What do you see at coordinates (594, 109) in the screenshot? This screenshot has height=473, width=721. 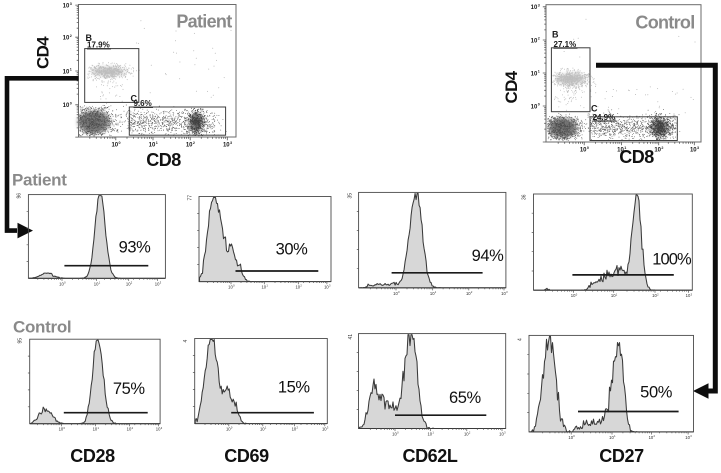 I see `svg-text: C` at bounding box center [594, 109].